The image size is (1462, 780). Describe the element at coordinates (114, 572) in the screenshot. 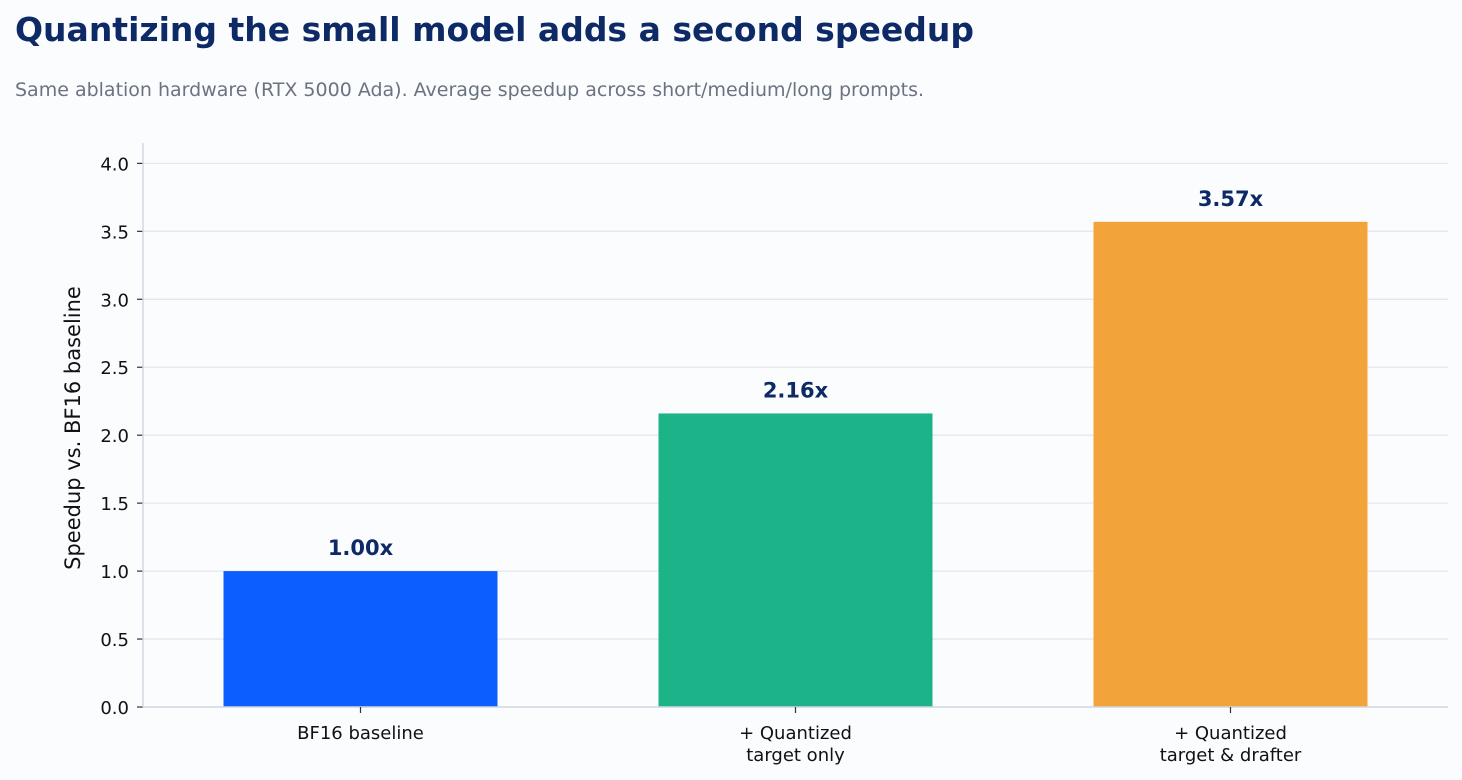

I see `y-tick-label: 1.0` at that location.